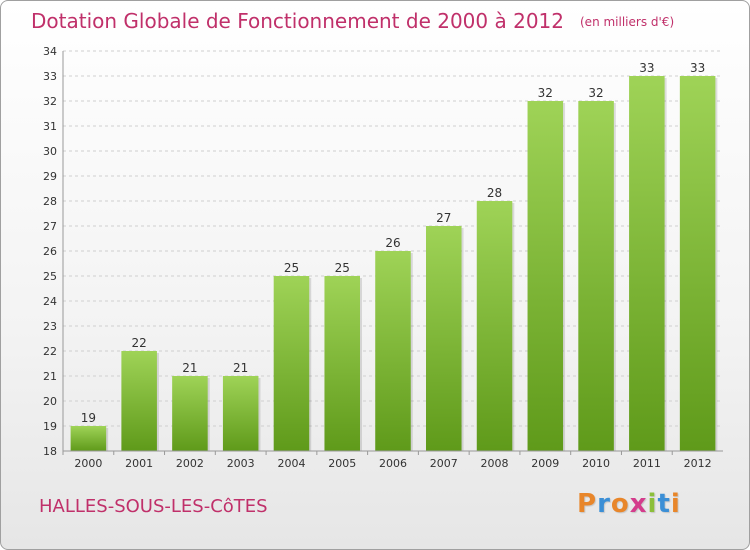 The height and width of the screenshot is (550, 750). What do you see at coordinates (444, 463) in the screenshot?
I see `x-tick-label-2007: 2007` at bounding box center [444, 463].